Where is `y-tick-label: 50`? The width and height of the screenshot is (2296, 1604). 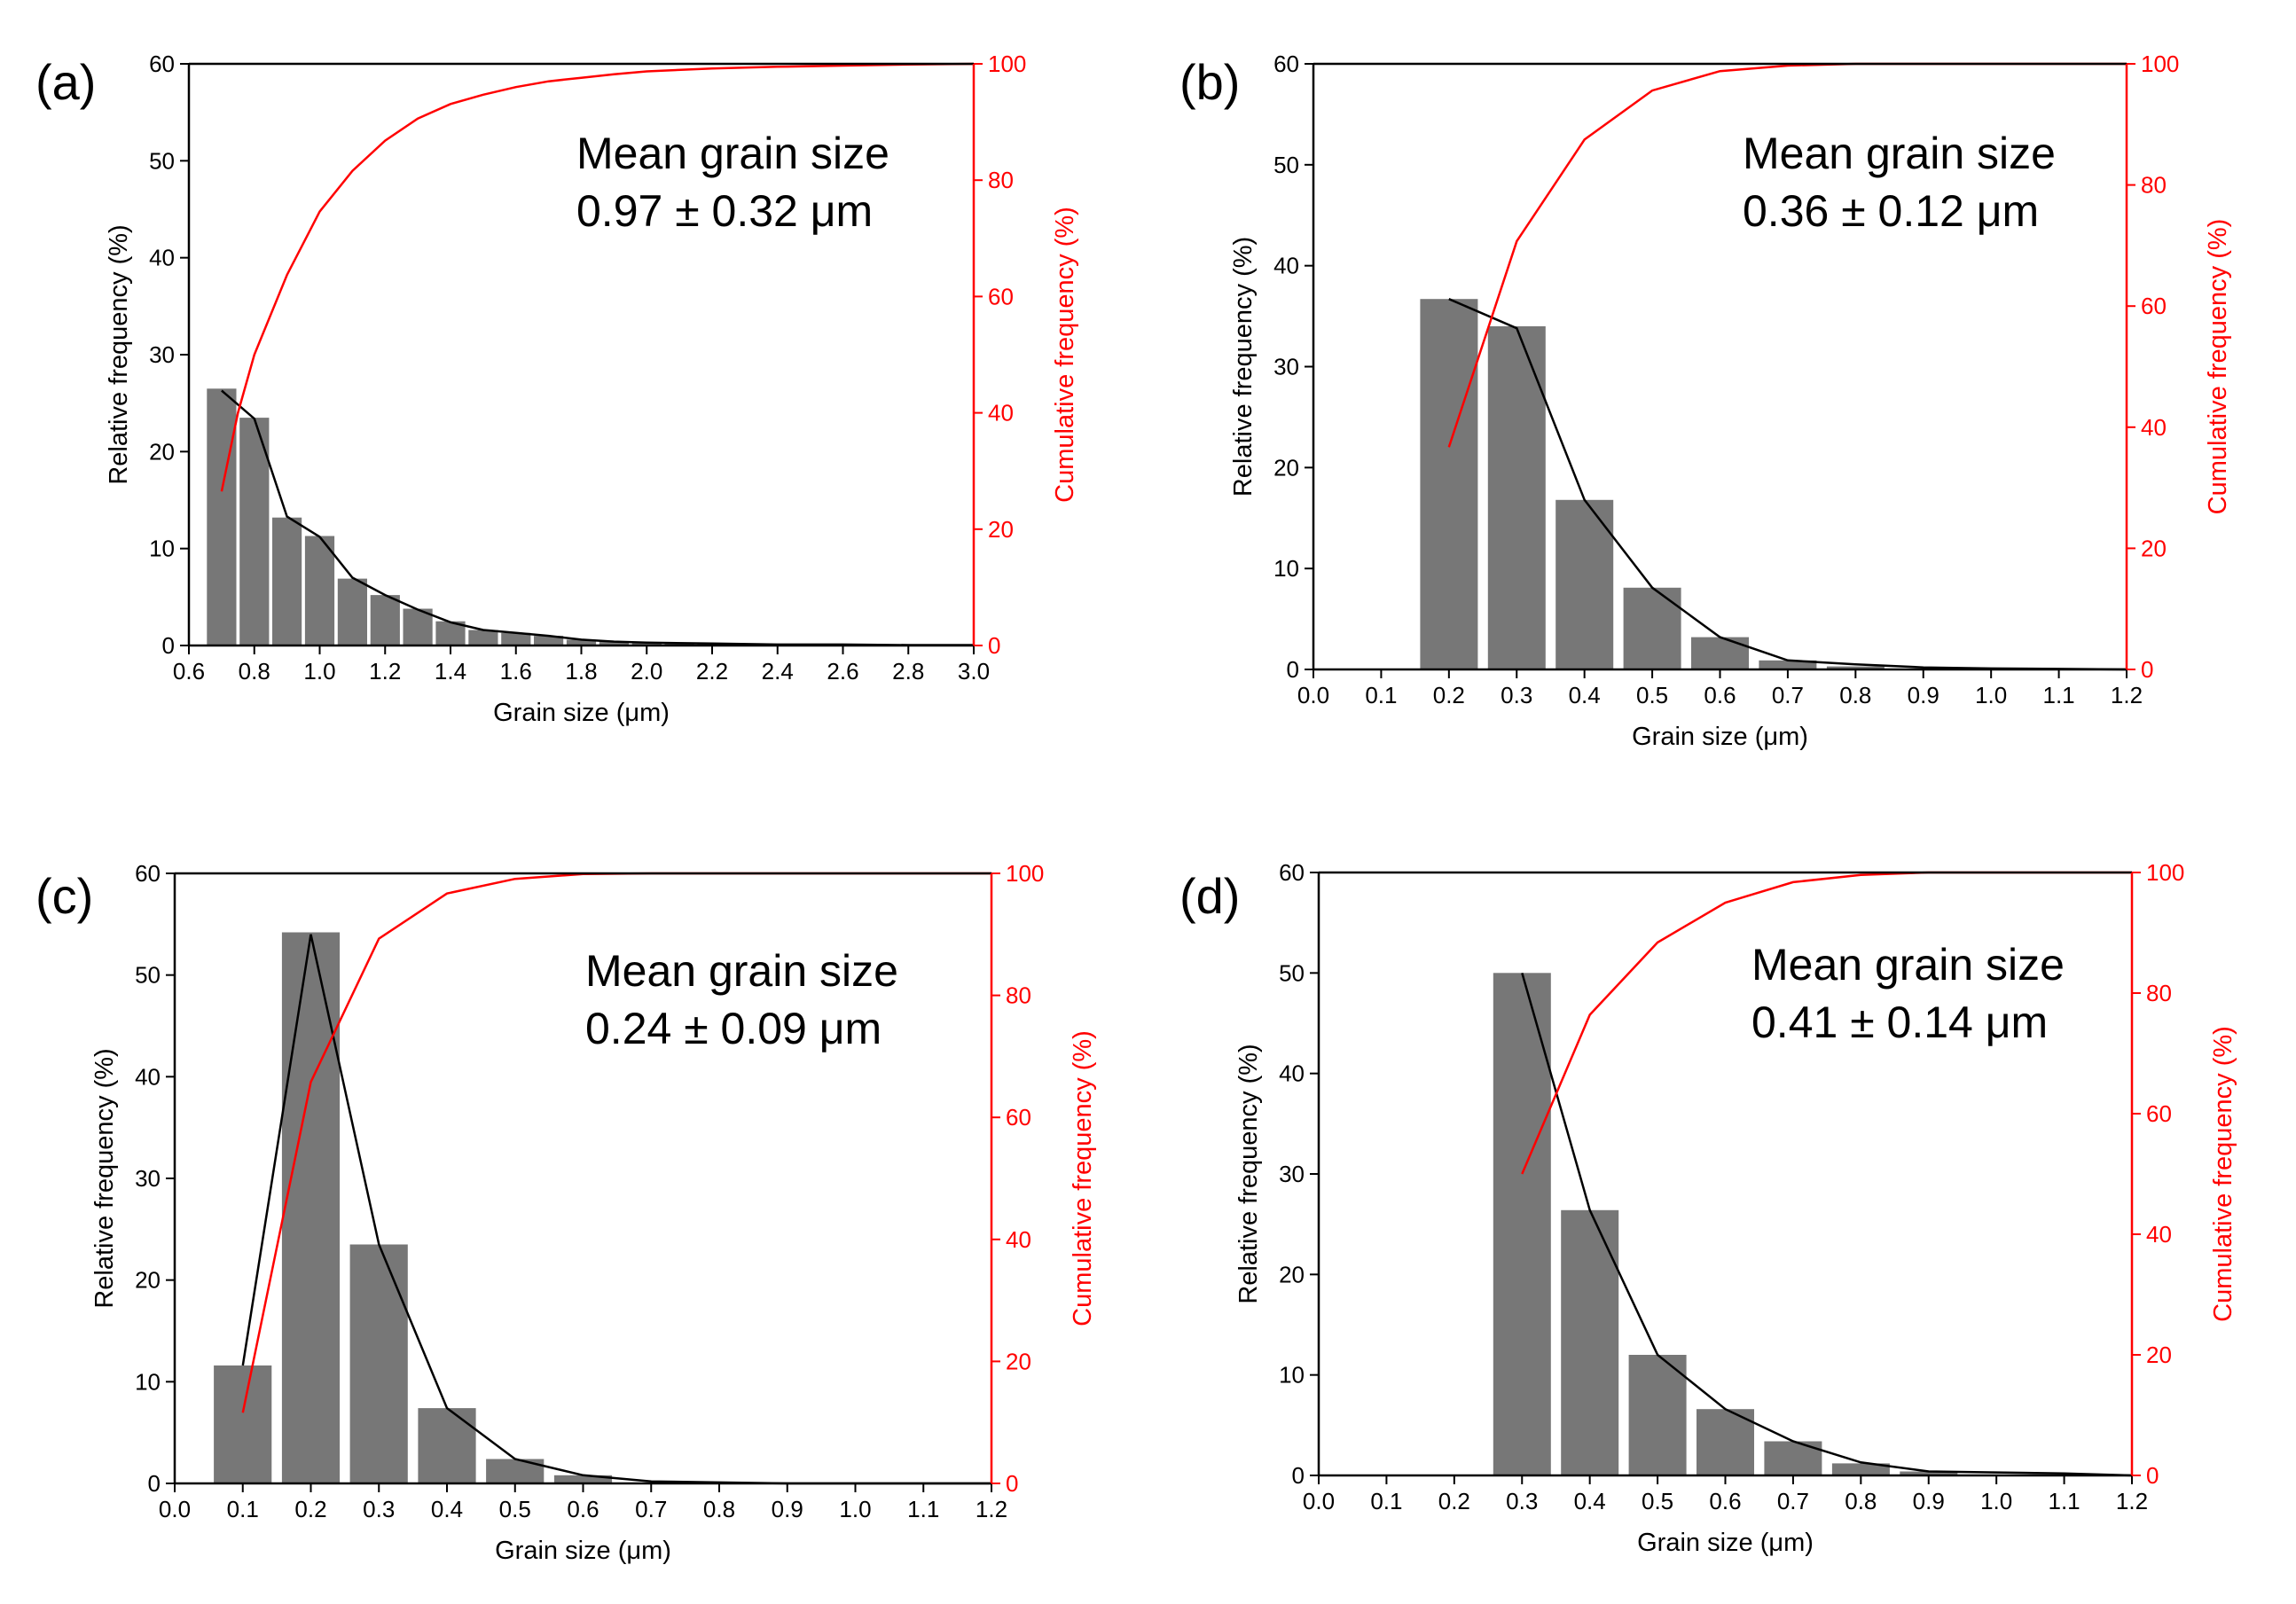
y-tick-label: 50 is located at coordinates (1292, 972).